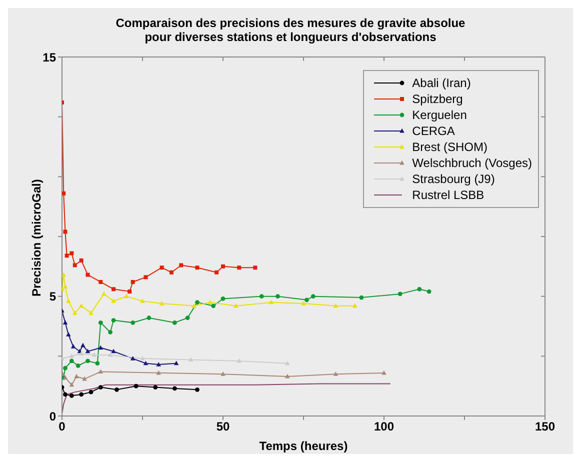  Describe the element at coordinates (433, 131) in the screenshot. I see `legend-label: CERGA` at that location.